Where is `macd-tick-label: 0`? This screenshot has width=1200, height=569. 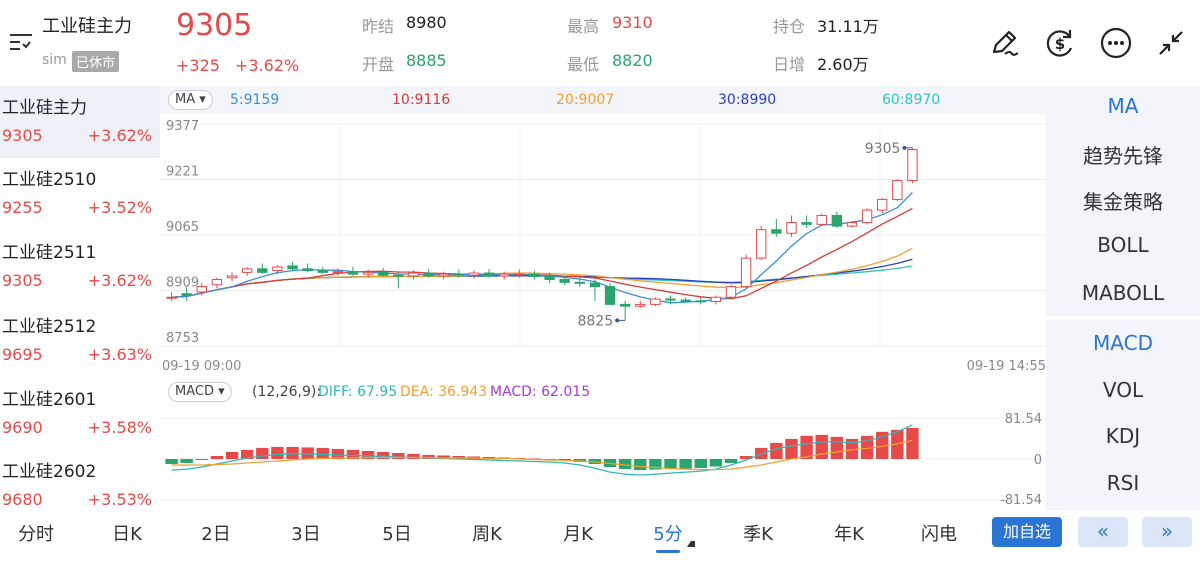 macd-tick-label: 0 is located at coordinates (1038, 460).